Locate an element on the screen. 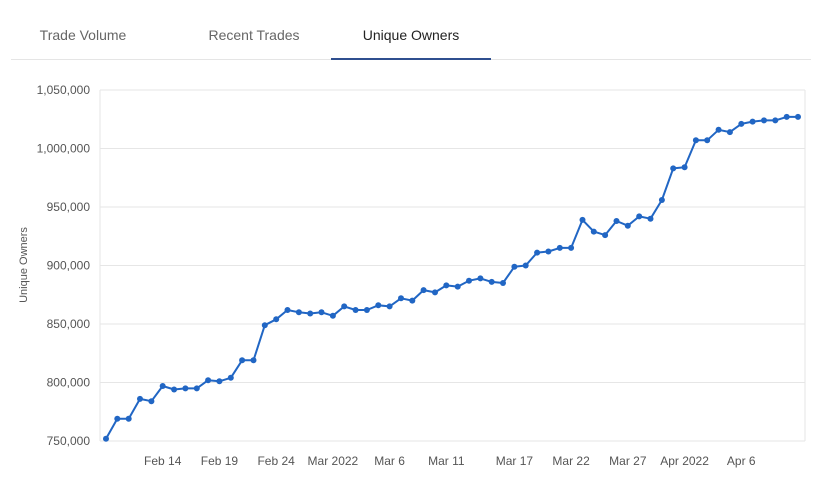 This screenshot has width=824, height=501. x-tick-label: Mar 27 is located at coordinates (628, 461).